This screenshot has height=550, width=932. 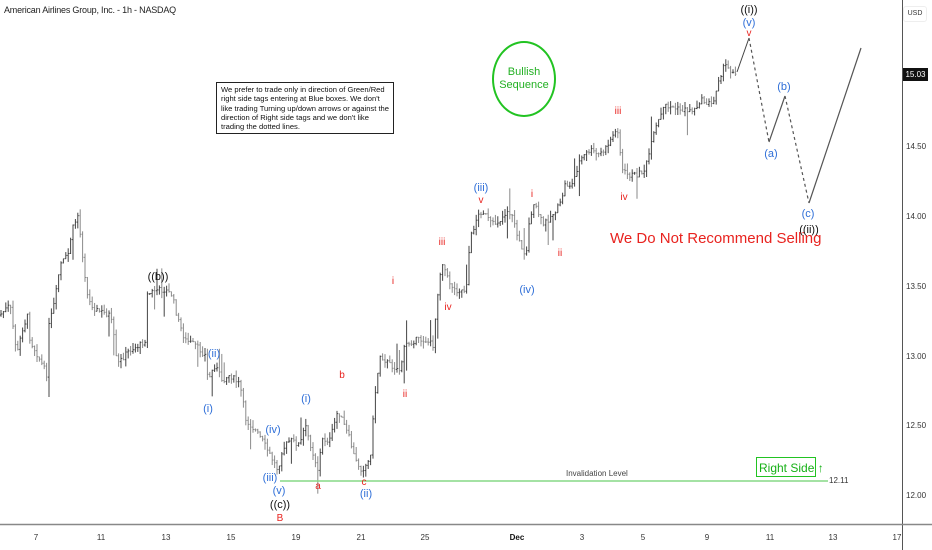 I want to click on right-side-tag: Right Side ↑, so click(x=790, y=467).